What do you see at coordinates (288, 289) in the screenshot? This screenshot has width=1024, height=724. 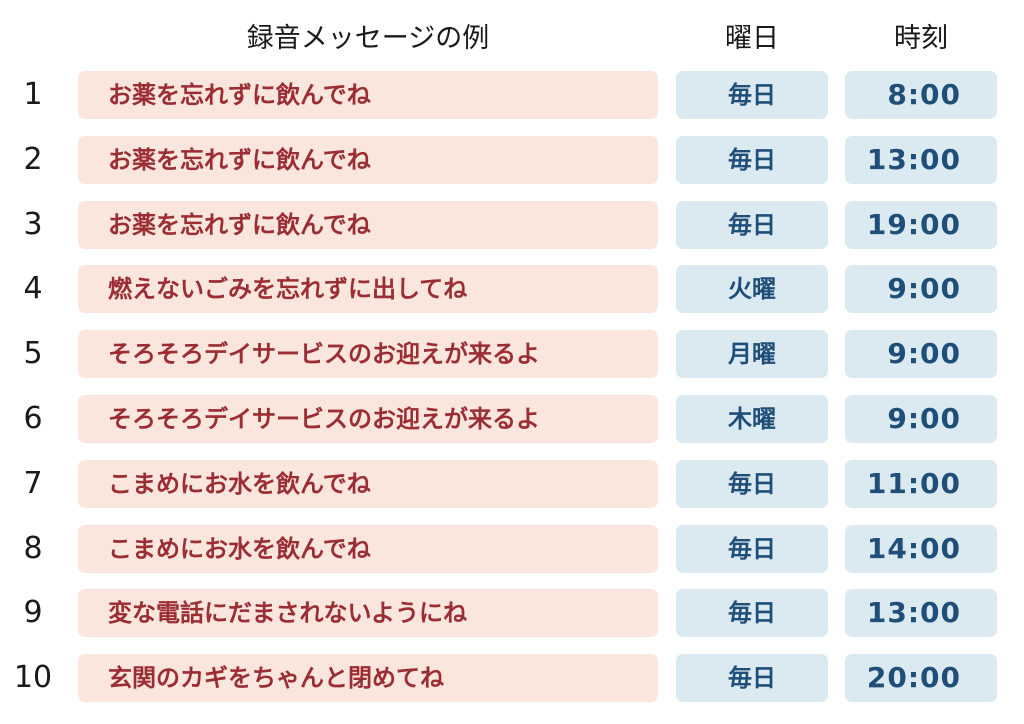 I see `message-text: 燃えないごみを忘れずに出してね` at bounding box center [288, 289].